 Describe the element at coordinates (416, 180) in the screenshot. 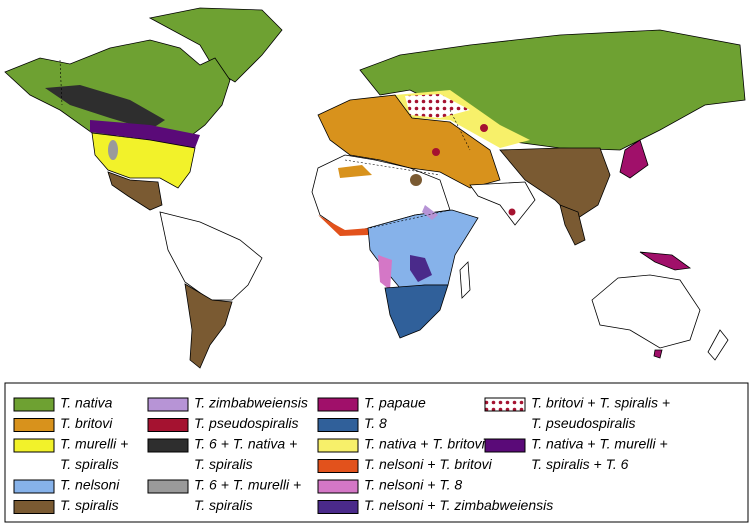

I see `region-spiralis-egypt` at that location.